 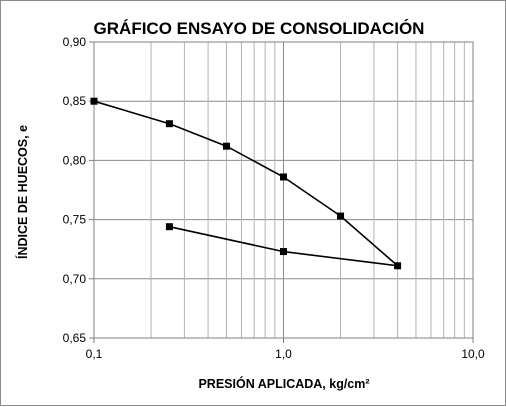 I want to click on x-axis-label: PRESIÓN APLICADA, kg/cm², so click(x=283, y=383).